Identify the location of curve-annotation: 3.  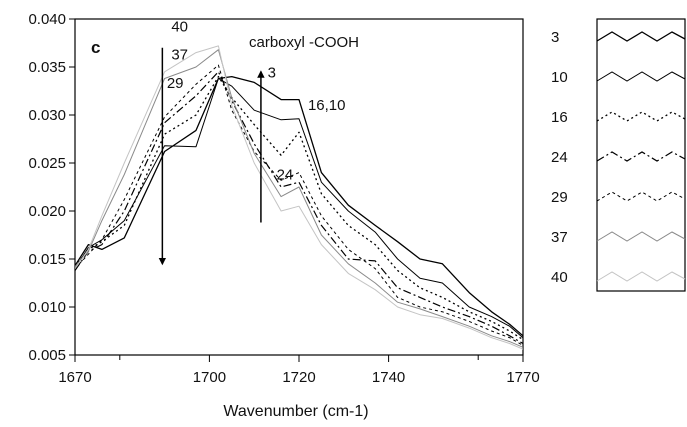
(272, 73).